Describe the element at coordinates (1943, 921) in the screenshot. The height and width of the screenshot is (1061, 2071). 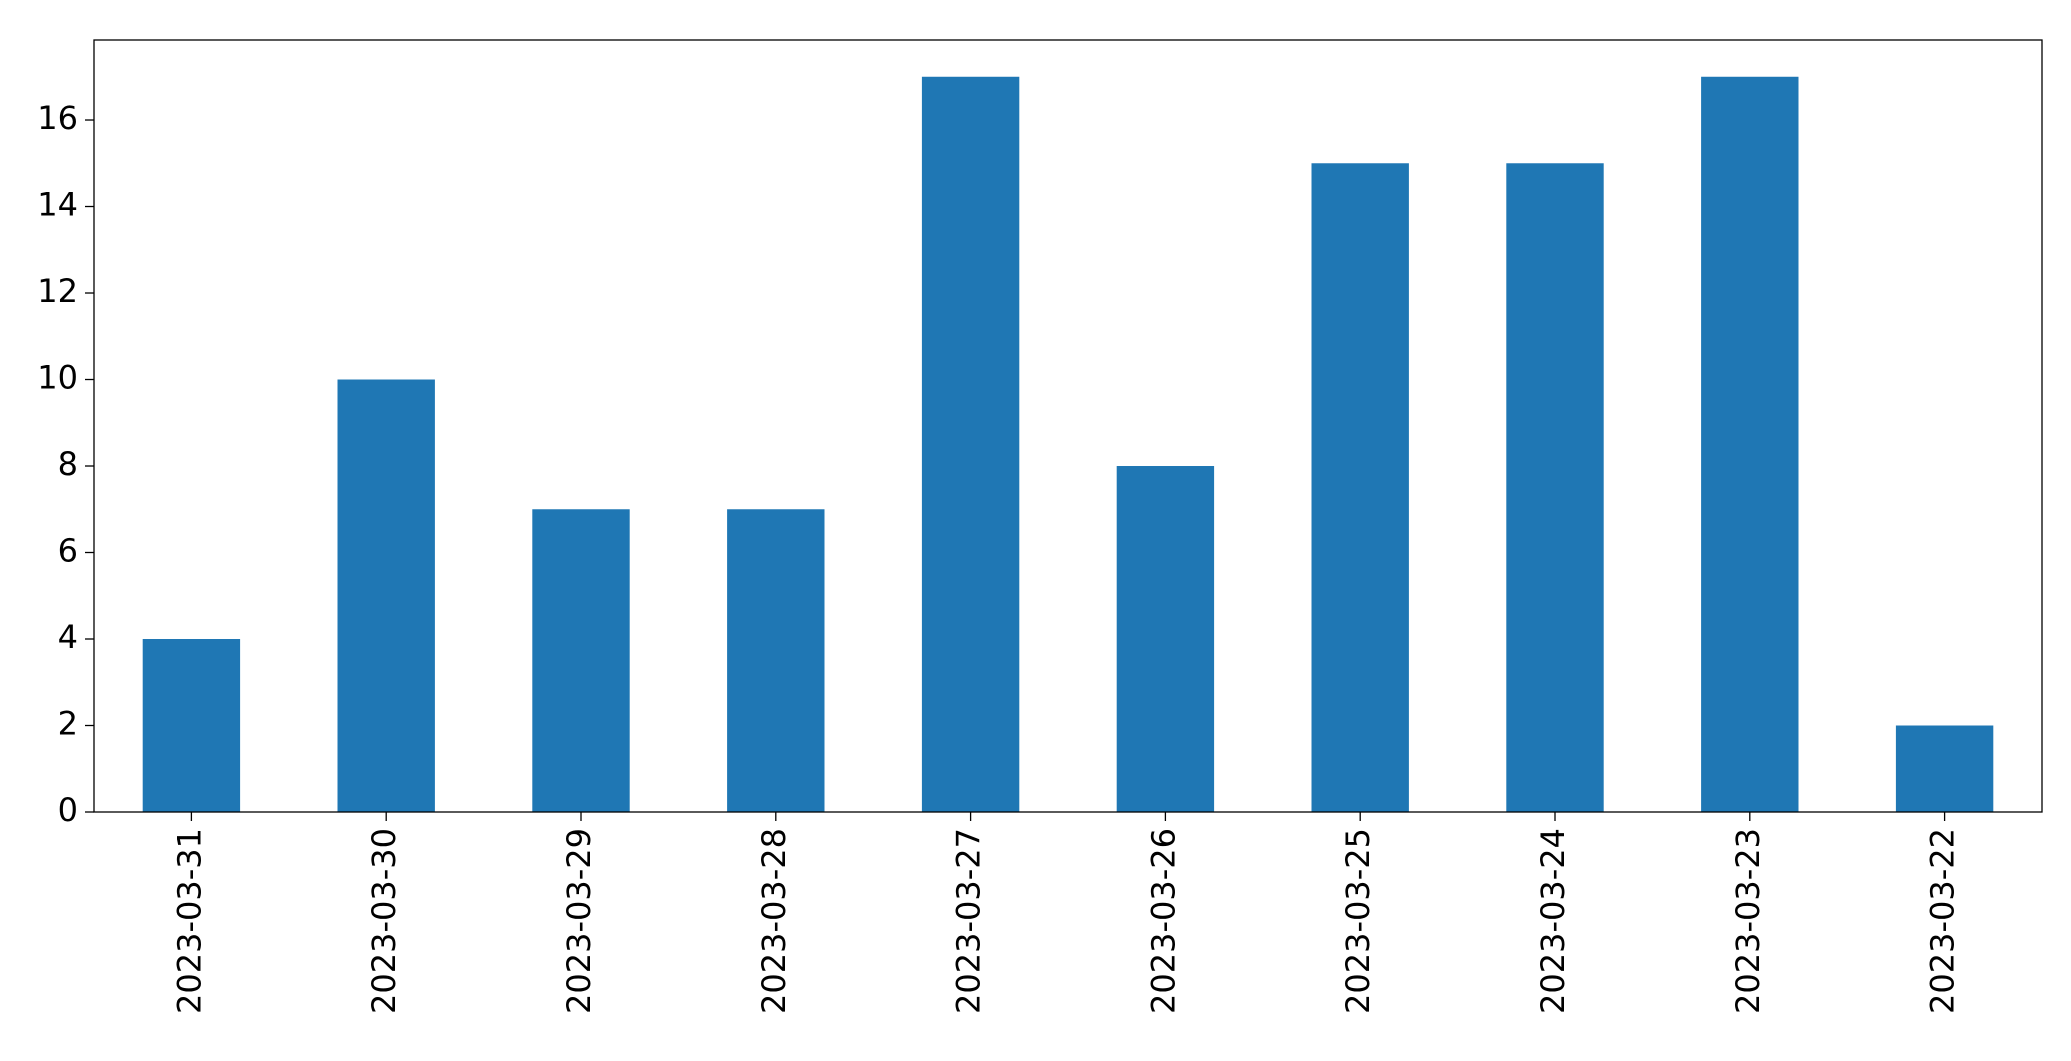
I see `x-tick-label: 2023-03-22` at that location.